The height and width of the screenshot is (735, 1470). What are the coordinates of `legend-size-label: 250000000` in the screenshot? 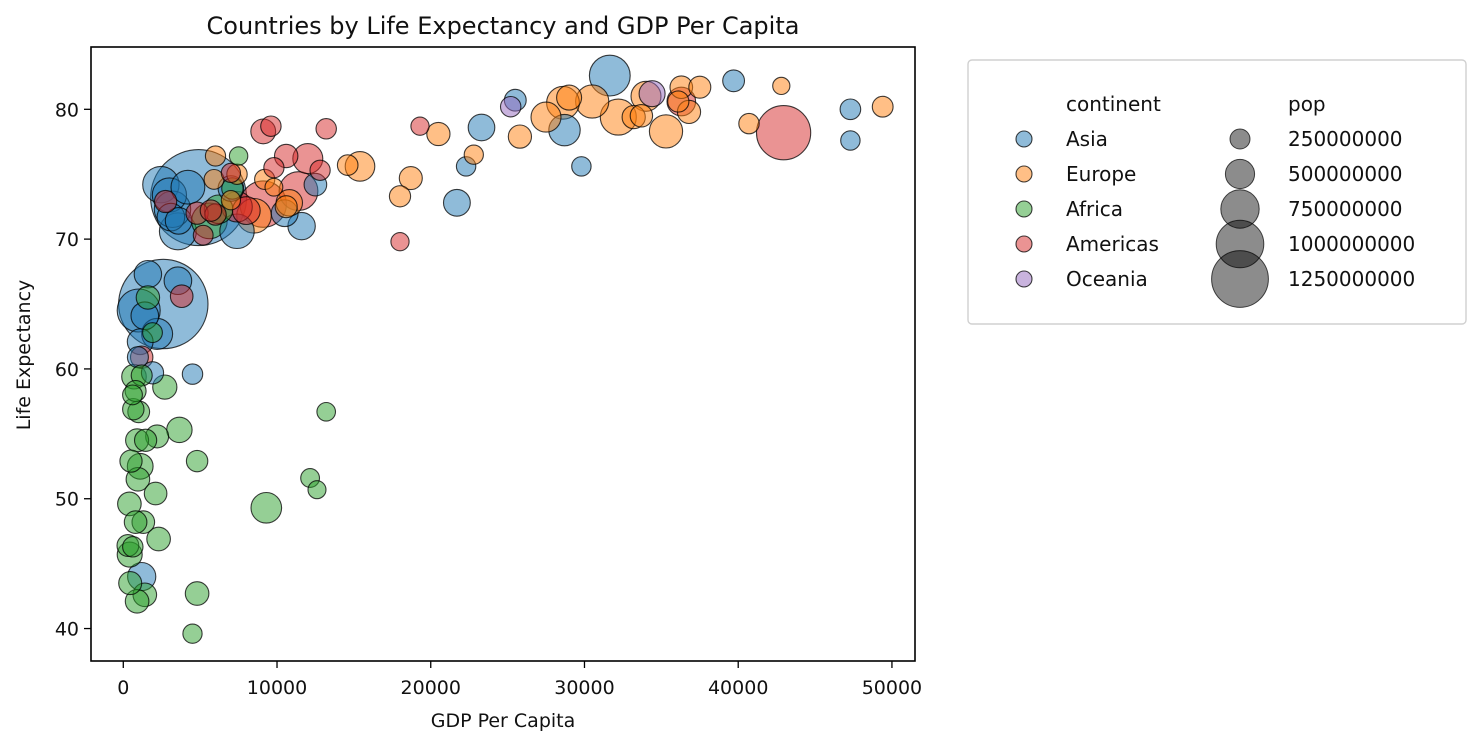 It's located at (1345, 139).